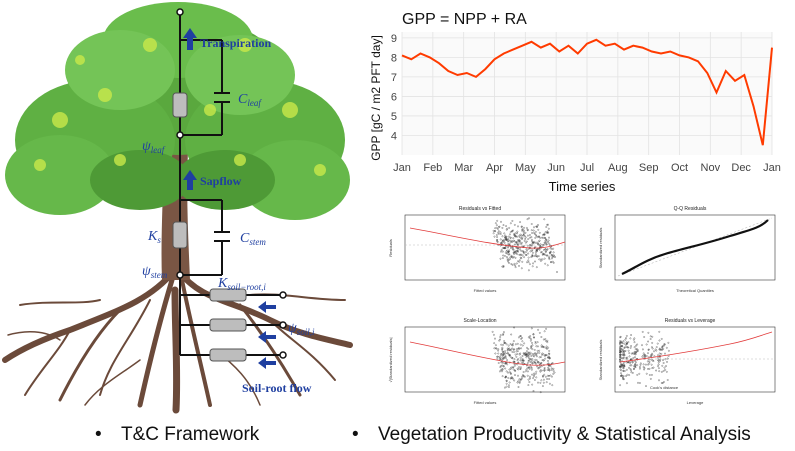  I want to click on resistor-leaf, so click(180, 105).